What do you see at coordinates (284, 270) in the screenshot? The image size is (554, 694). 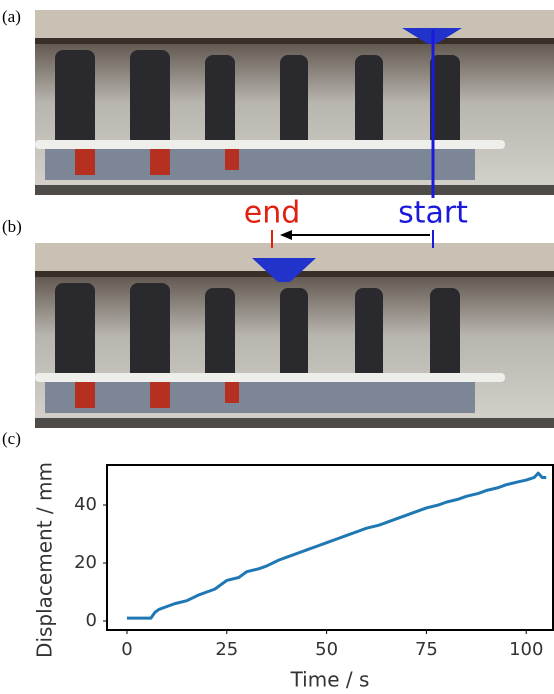 I see `marker` at bounding box center [284, 270].